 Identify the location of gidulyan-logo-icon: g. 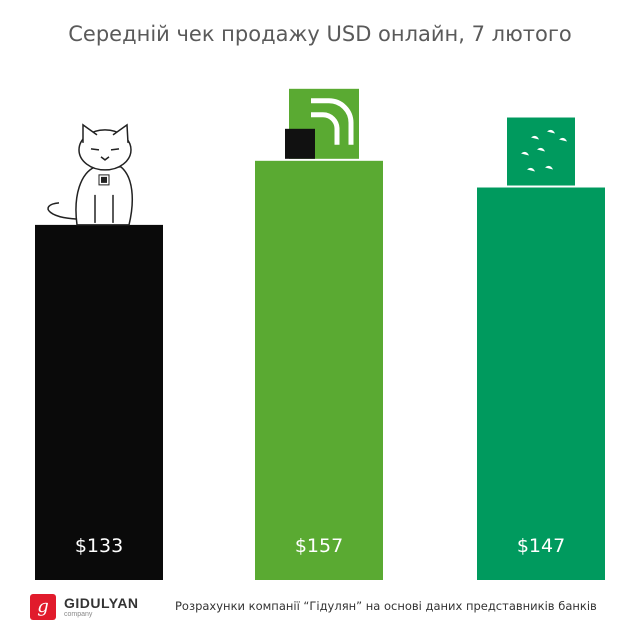
(43, 607).